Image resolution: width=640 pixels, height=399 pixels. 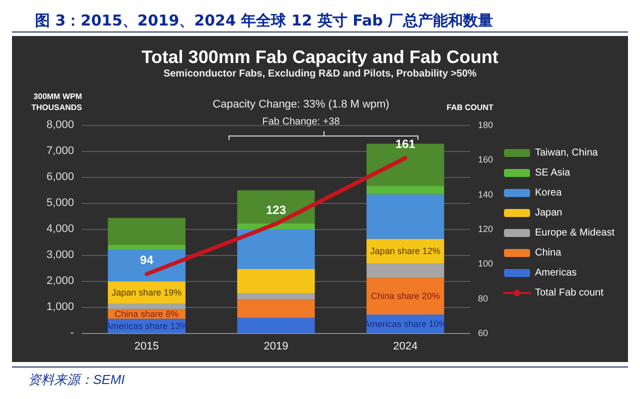 I want to click on legend-label: Americas, so click(x=556, y=273).